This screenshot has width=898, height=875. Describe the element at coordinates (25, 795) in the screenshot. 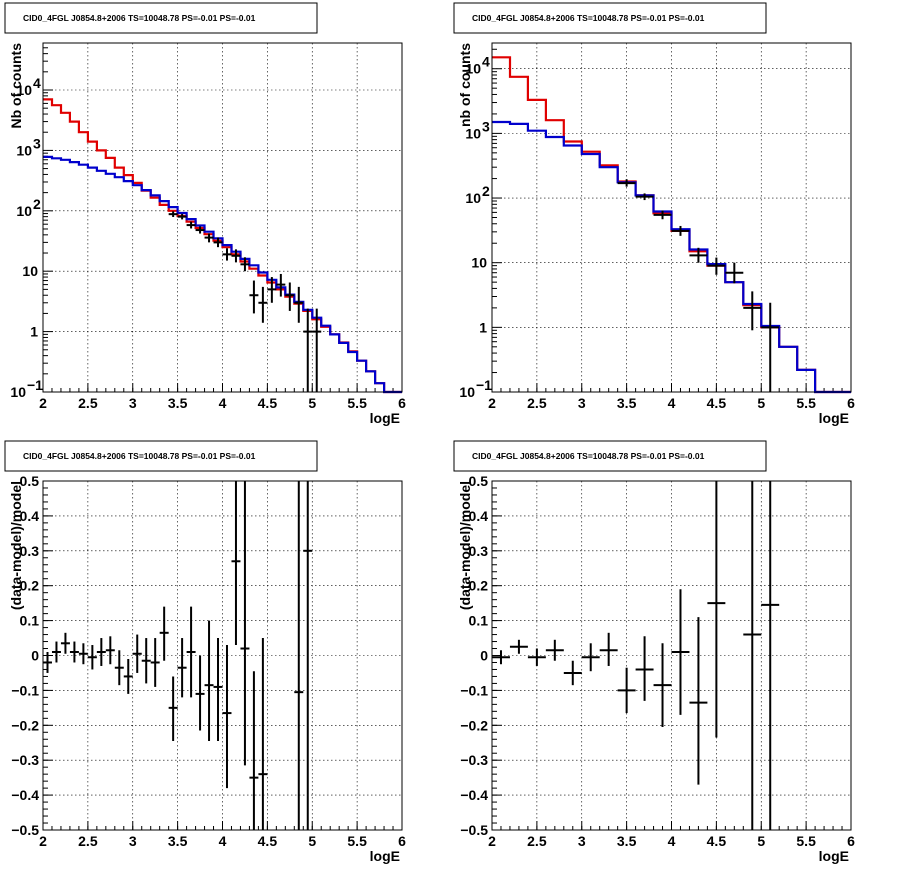

I see `y-tick-label: −0.4` at that location.